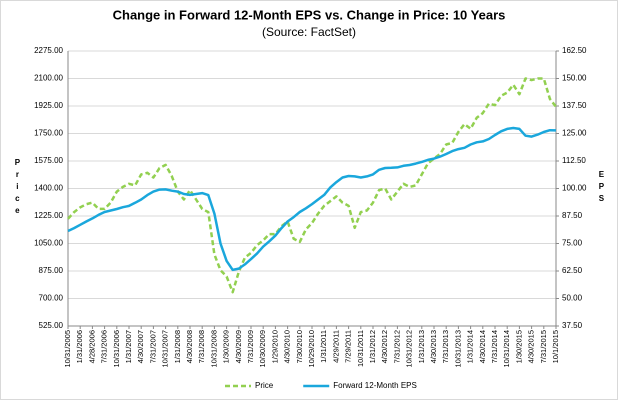  Describe the element at coordinates (348, 346) in the screenshot. I see `x-tick-label: 7/29/2011` at that location.